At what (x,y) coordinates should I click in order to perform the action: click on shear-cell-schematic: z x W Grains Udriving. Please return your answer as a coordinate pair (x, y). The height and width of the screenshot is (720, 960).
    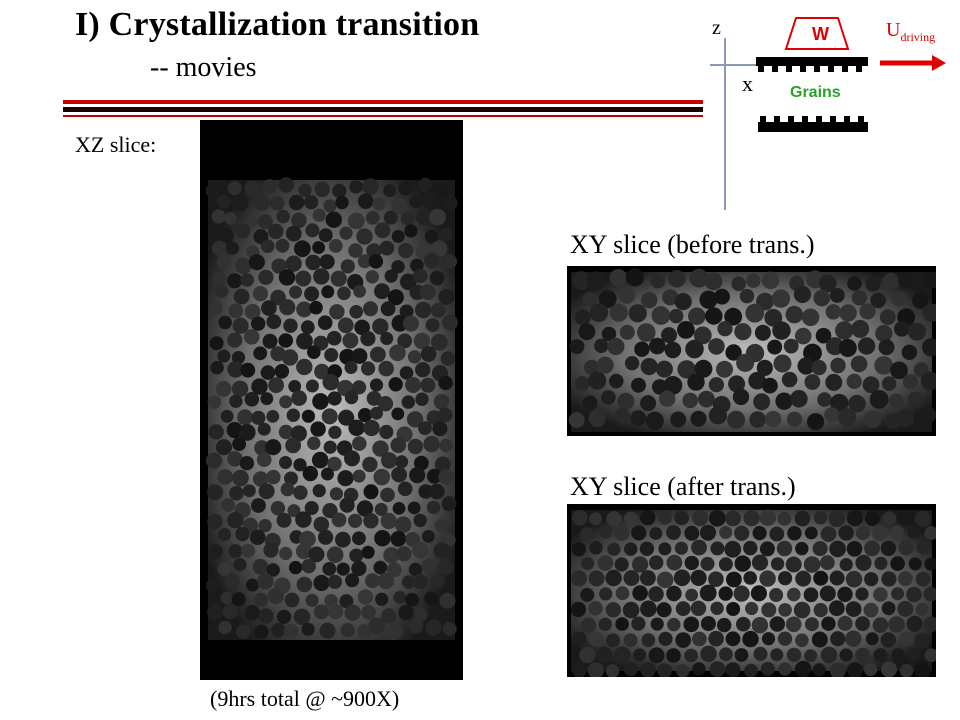
    Looking at the image, I should click on (830, 112).